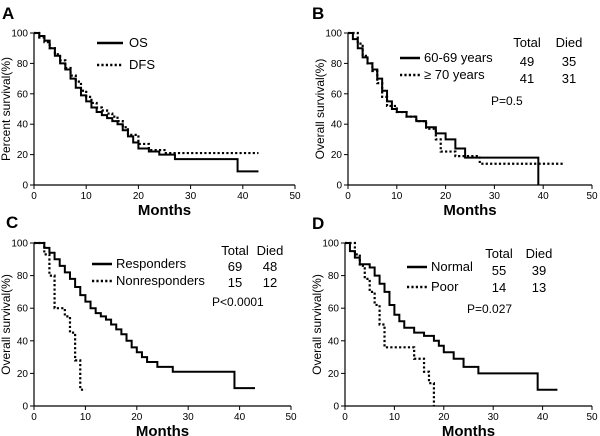 The width and height of the screenshot is (600, 436). I want to click on table-cell: 55, so click(499, 270).